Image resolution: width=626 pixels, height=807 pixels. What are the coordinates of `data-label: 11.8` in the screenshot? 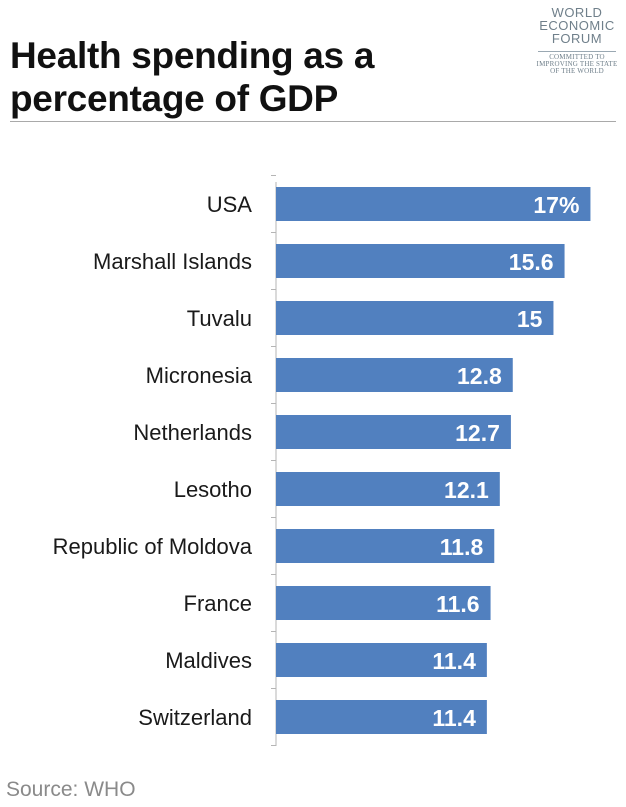 It's located at (462, 547).